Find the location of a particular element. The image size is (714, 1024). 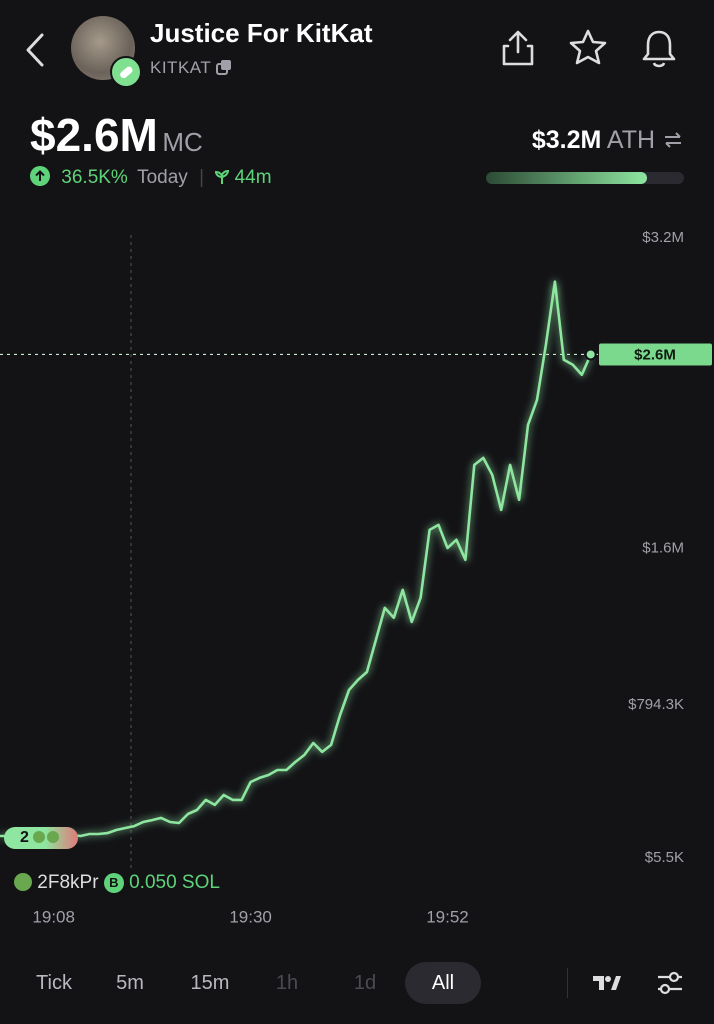

timeframe-tab: 1h is located at coordinates (287, 983).